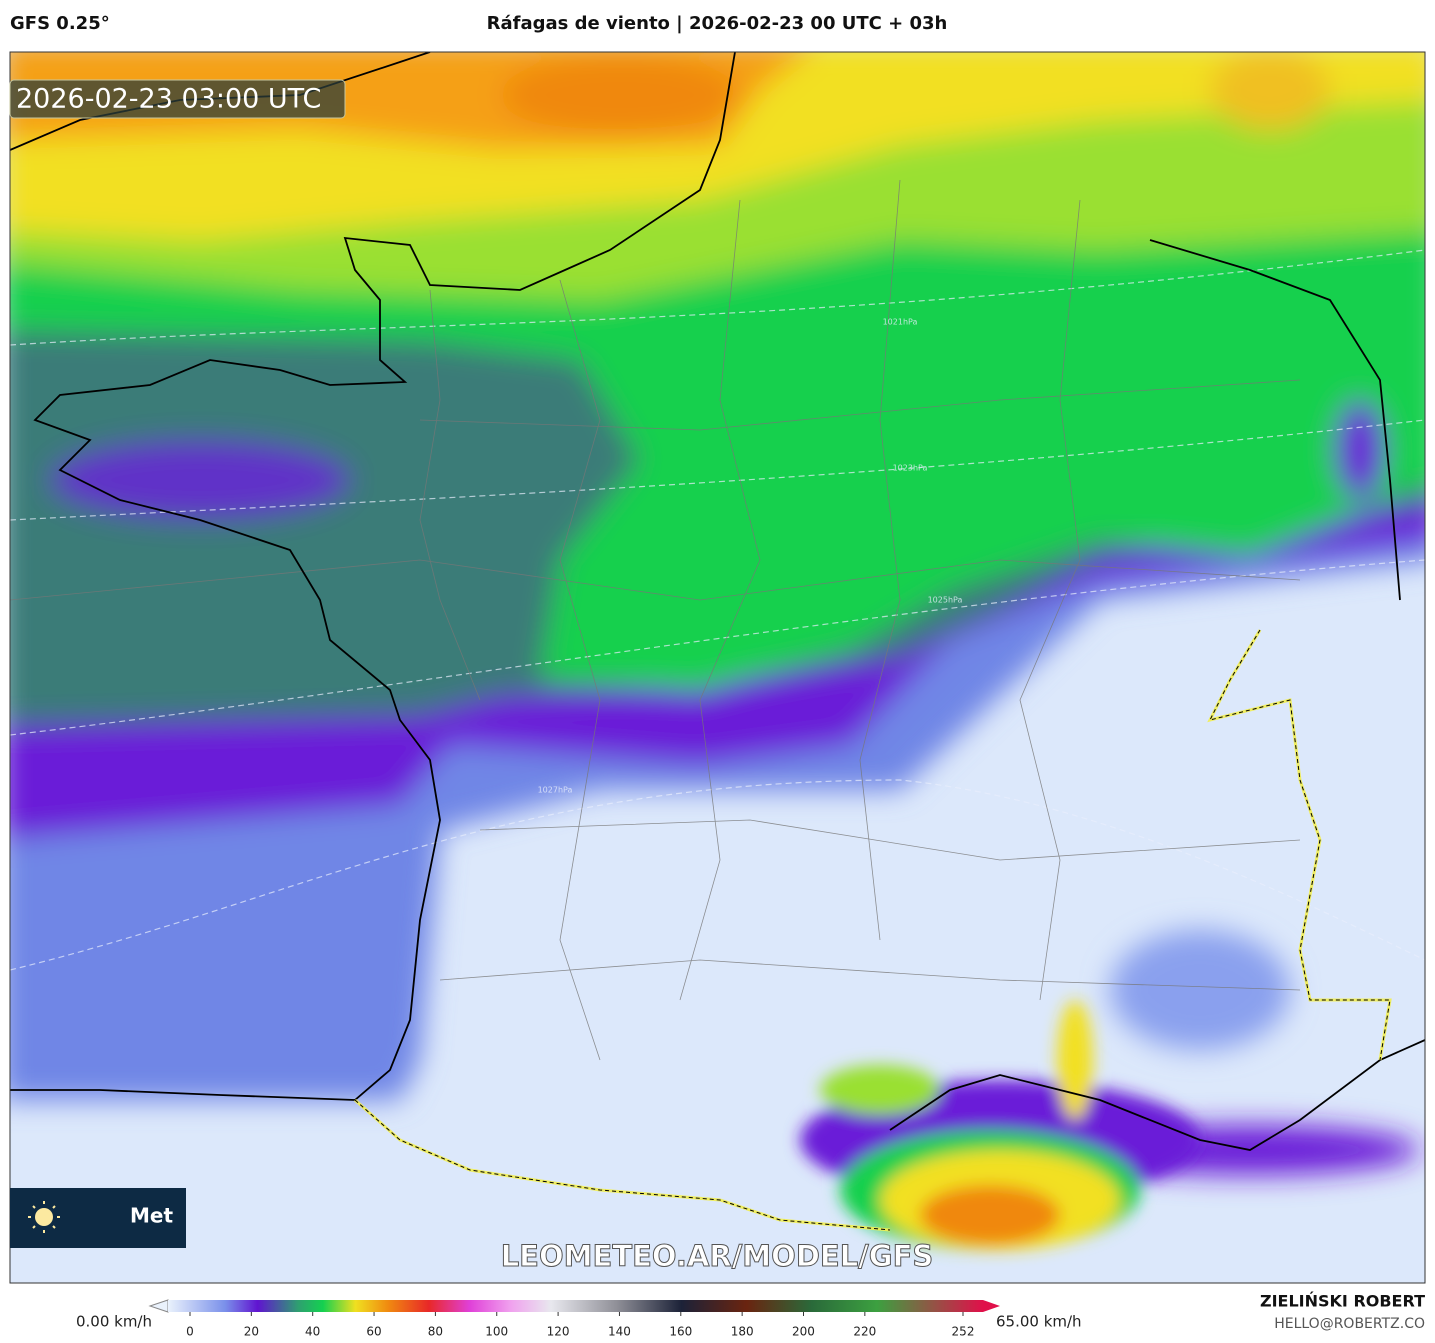 The width and height of the screenshot is (1435, 1343). What do you see at coordinates (803, 1332) in the screenshot?
I see `colorbar-tick-label: 200` at bounding box center [803, 1332].